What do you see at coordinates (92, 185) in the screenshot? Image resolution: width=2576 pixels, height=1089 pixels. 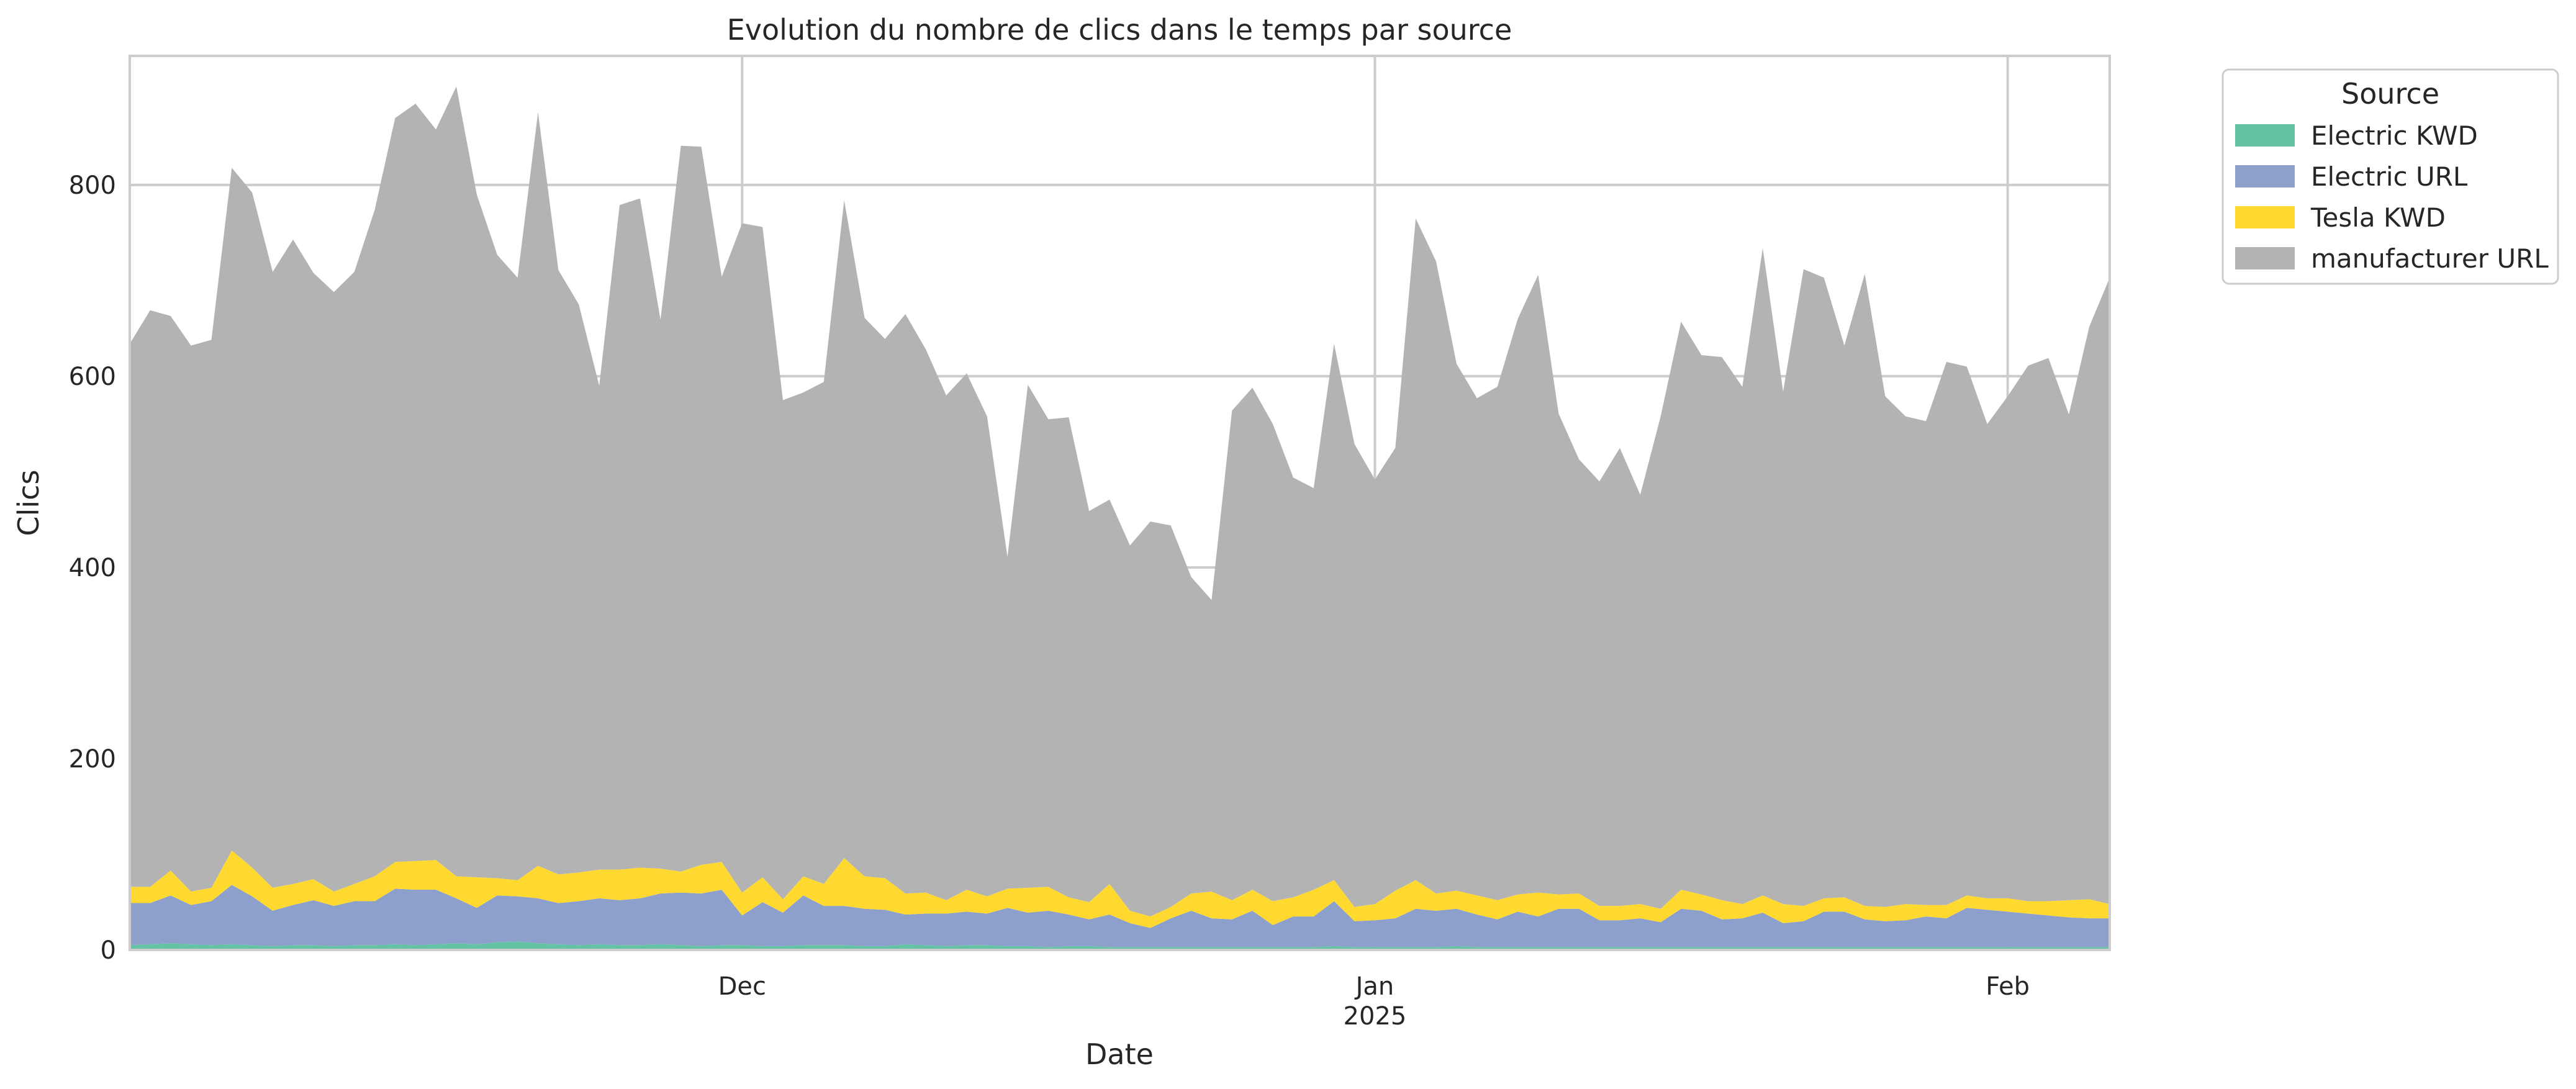 I see `y-tick-label: 800` at bounding box center [92, 185].